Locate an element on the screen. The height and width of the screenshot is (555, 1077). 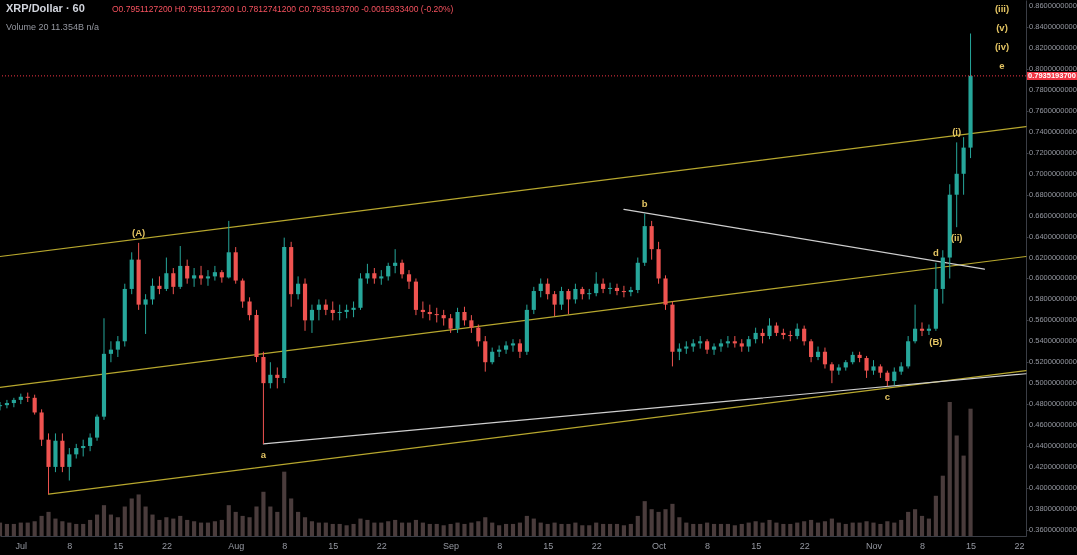
chart-subtitle: O0.7951127200 H0.7951127200 L0.7812741200 C0.7935193700 -0.0015933400 (-0.20%) is located at coordinates (283, 9).